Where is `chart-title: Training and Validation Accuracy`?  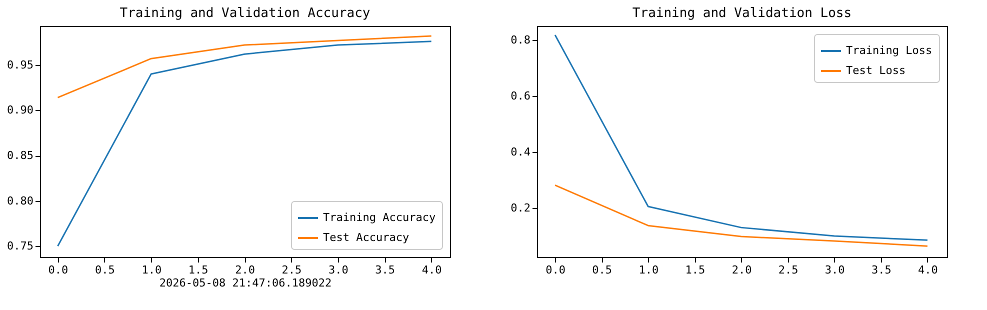
chart-title: Training and Validation Accuracy is located at coordinates (245, 13).